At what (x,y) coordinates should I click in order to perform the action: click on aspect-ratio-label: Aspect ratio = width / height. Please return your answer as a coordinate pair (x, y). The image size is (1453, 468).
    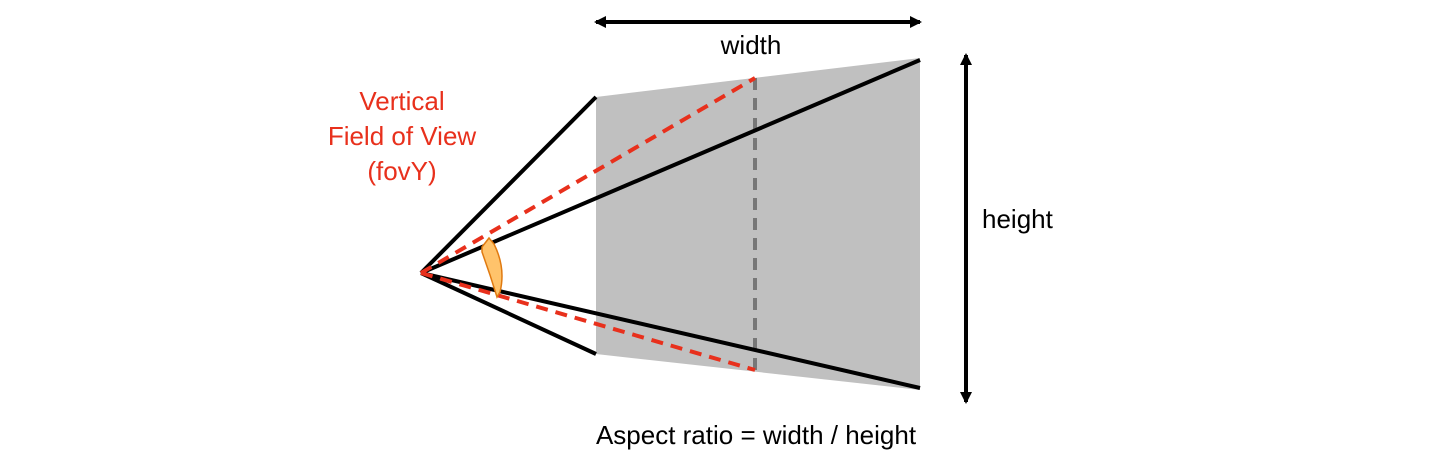
    Looking at the image, I should click on (756, 435).